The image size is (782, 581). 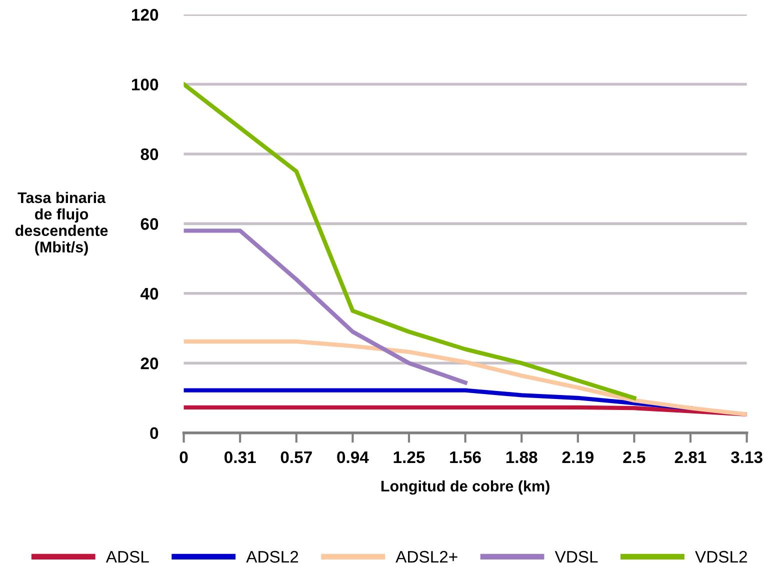 I want to click on legend-label: ADSL2+, so click(x=427, y=556).